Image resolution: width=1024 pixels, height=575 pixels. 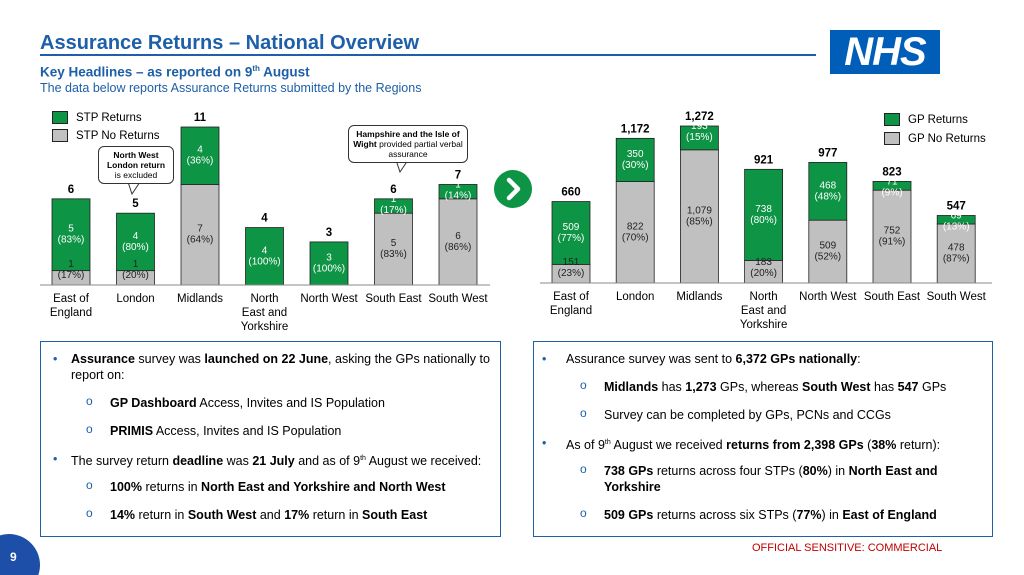 I want to click on stp-label-no-returns: 1 (20%), so click(x=135, y=270).